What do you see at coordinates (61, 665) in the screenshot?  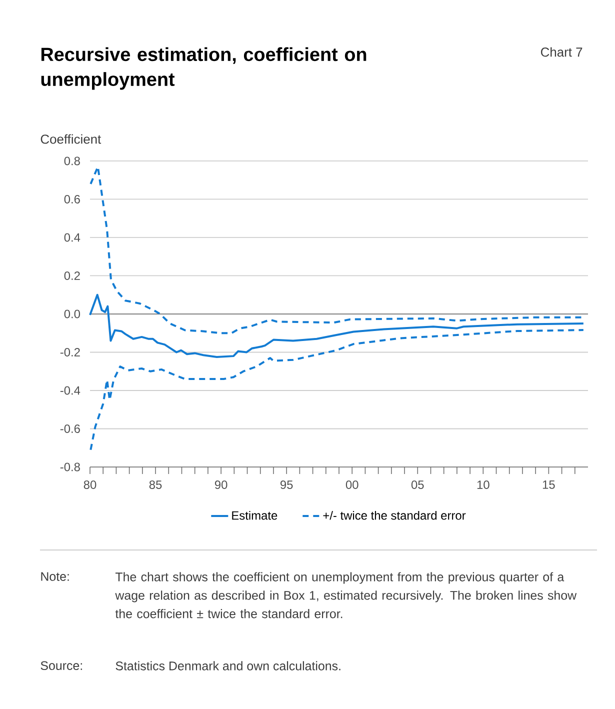 I see `source-note: Source:` at bounding box center [61, 665].